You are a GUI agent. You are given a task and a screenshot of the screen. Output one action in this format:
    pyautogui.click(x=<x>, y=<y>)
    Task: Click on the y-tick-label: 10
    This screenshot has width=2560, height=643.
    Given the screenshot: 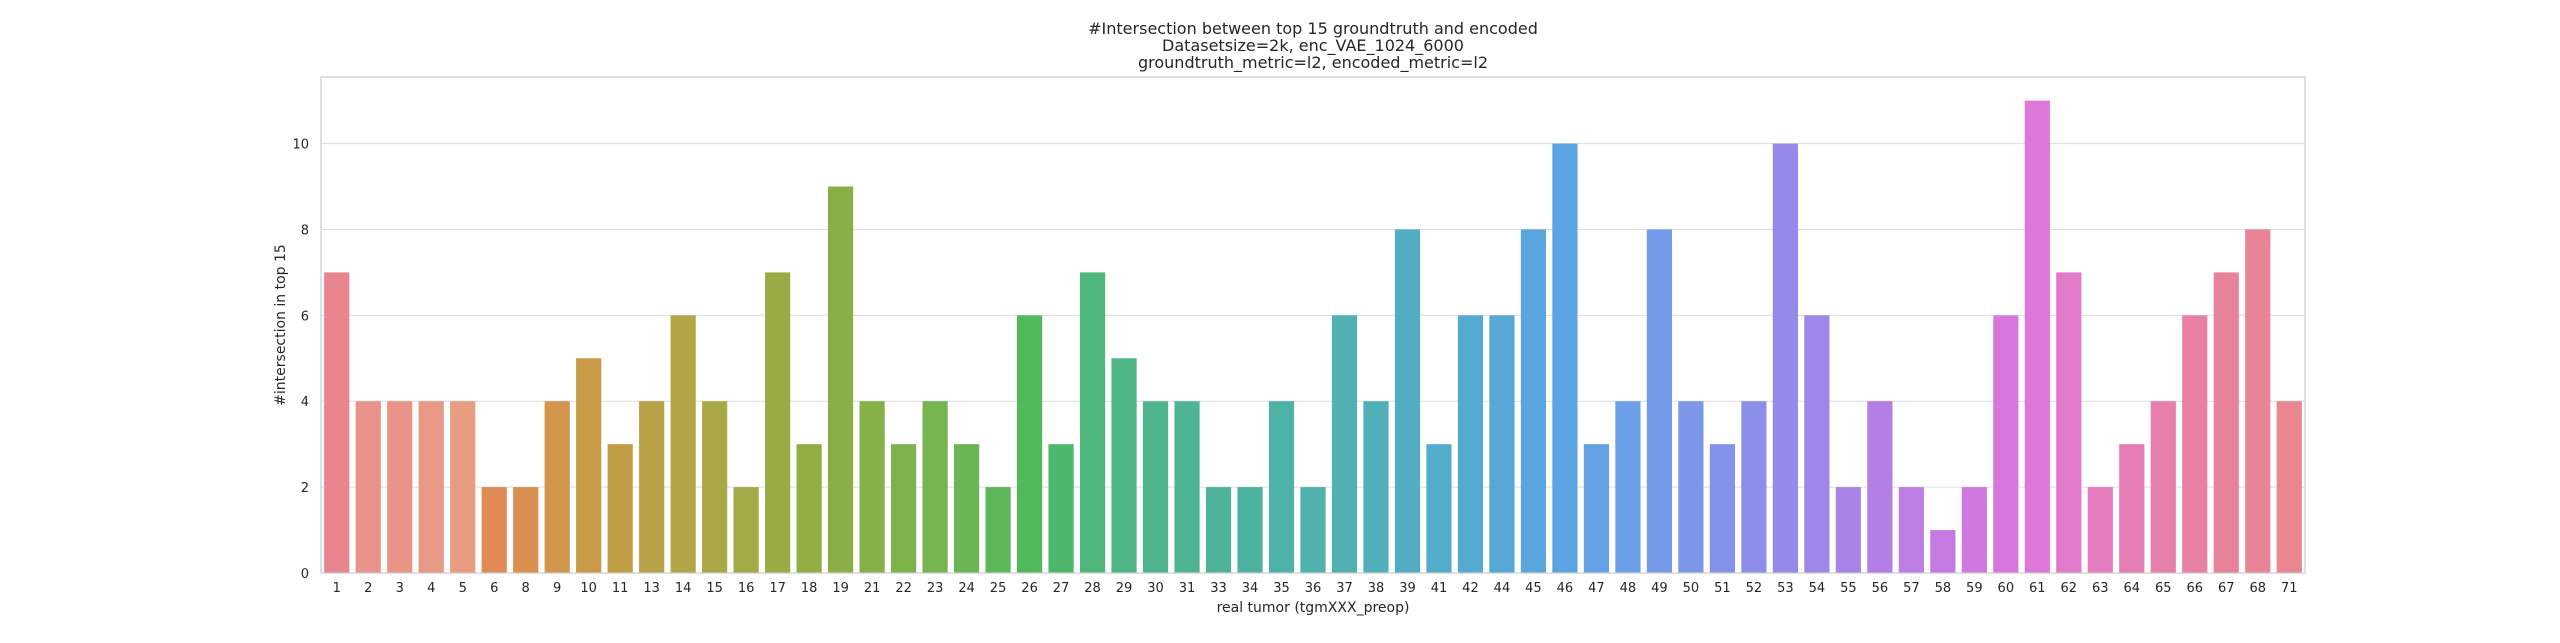 What is the action you would take?
    pyautogui.click(x=300, y=145)
    